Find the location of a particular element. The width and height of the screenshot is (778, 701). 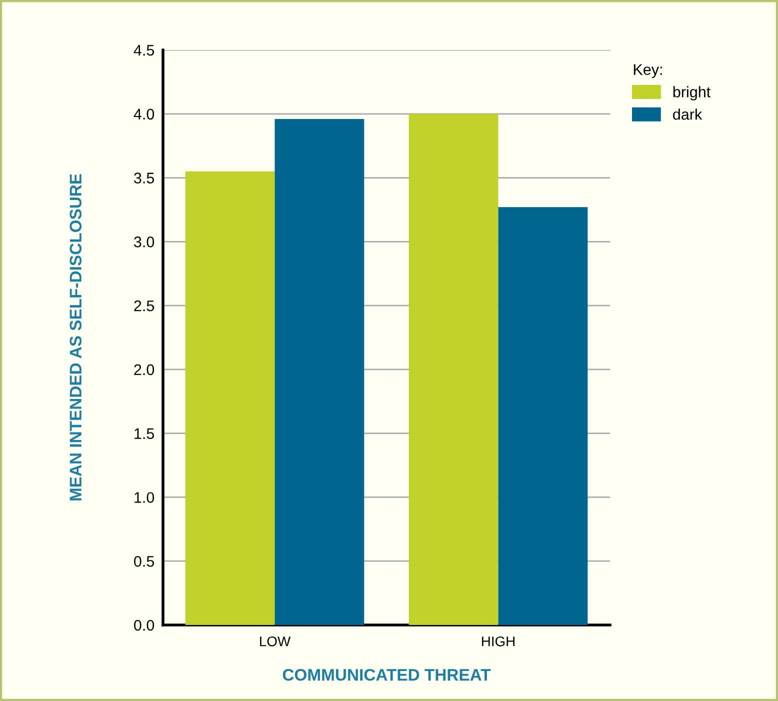

y-tick-label: 0.0 is located at coordinates (144, 625).